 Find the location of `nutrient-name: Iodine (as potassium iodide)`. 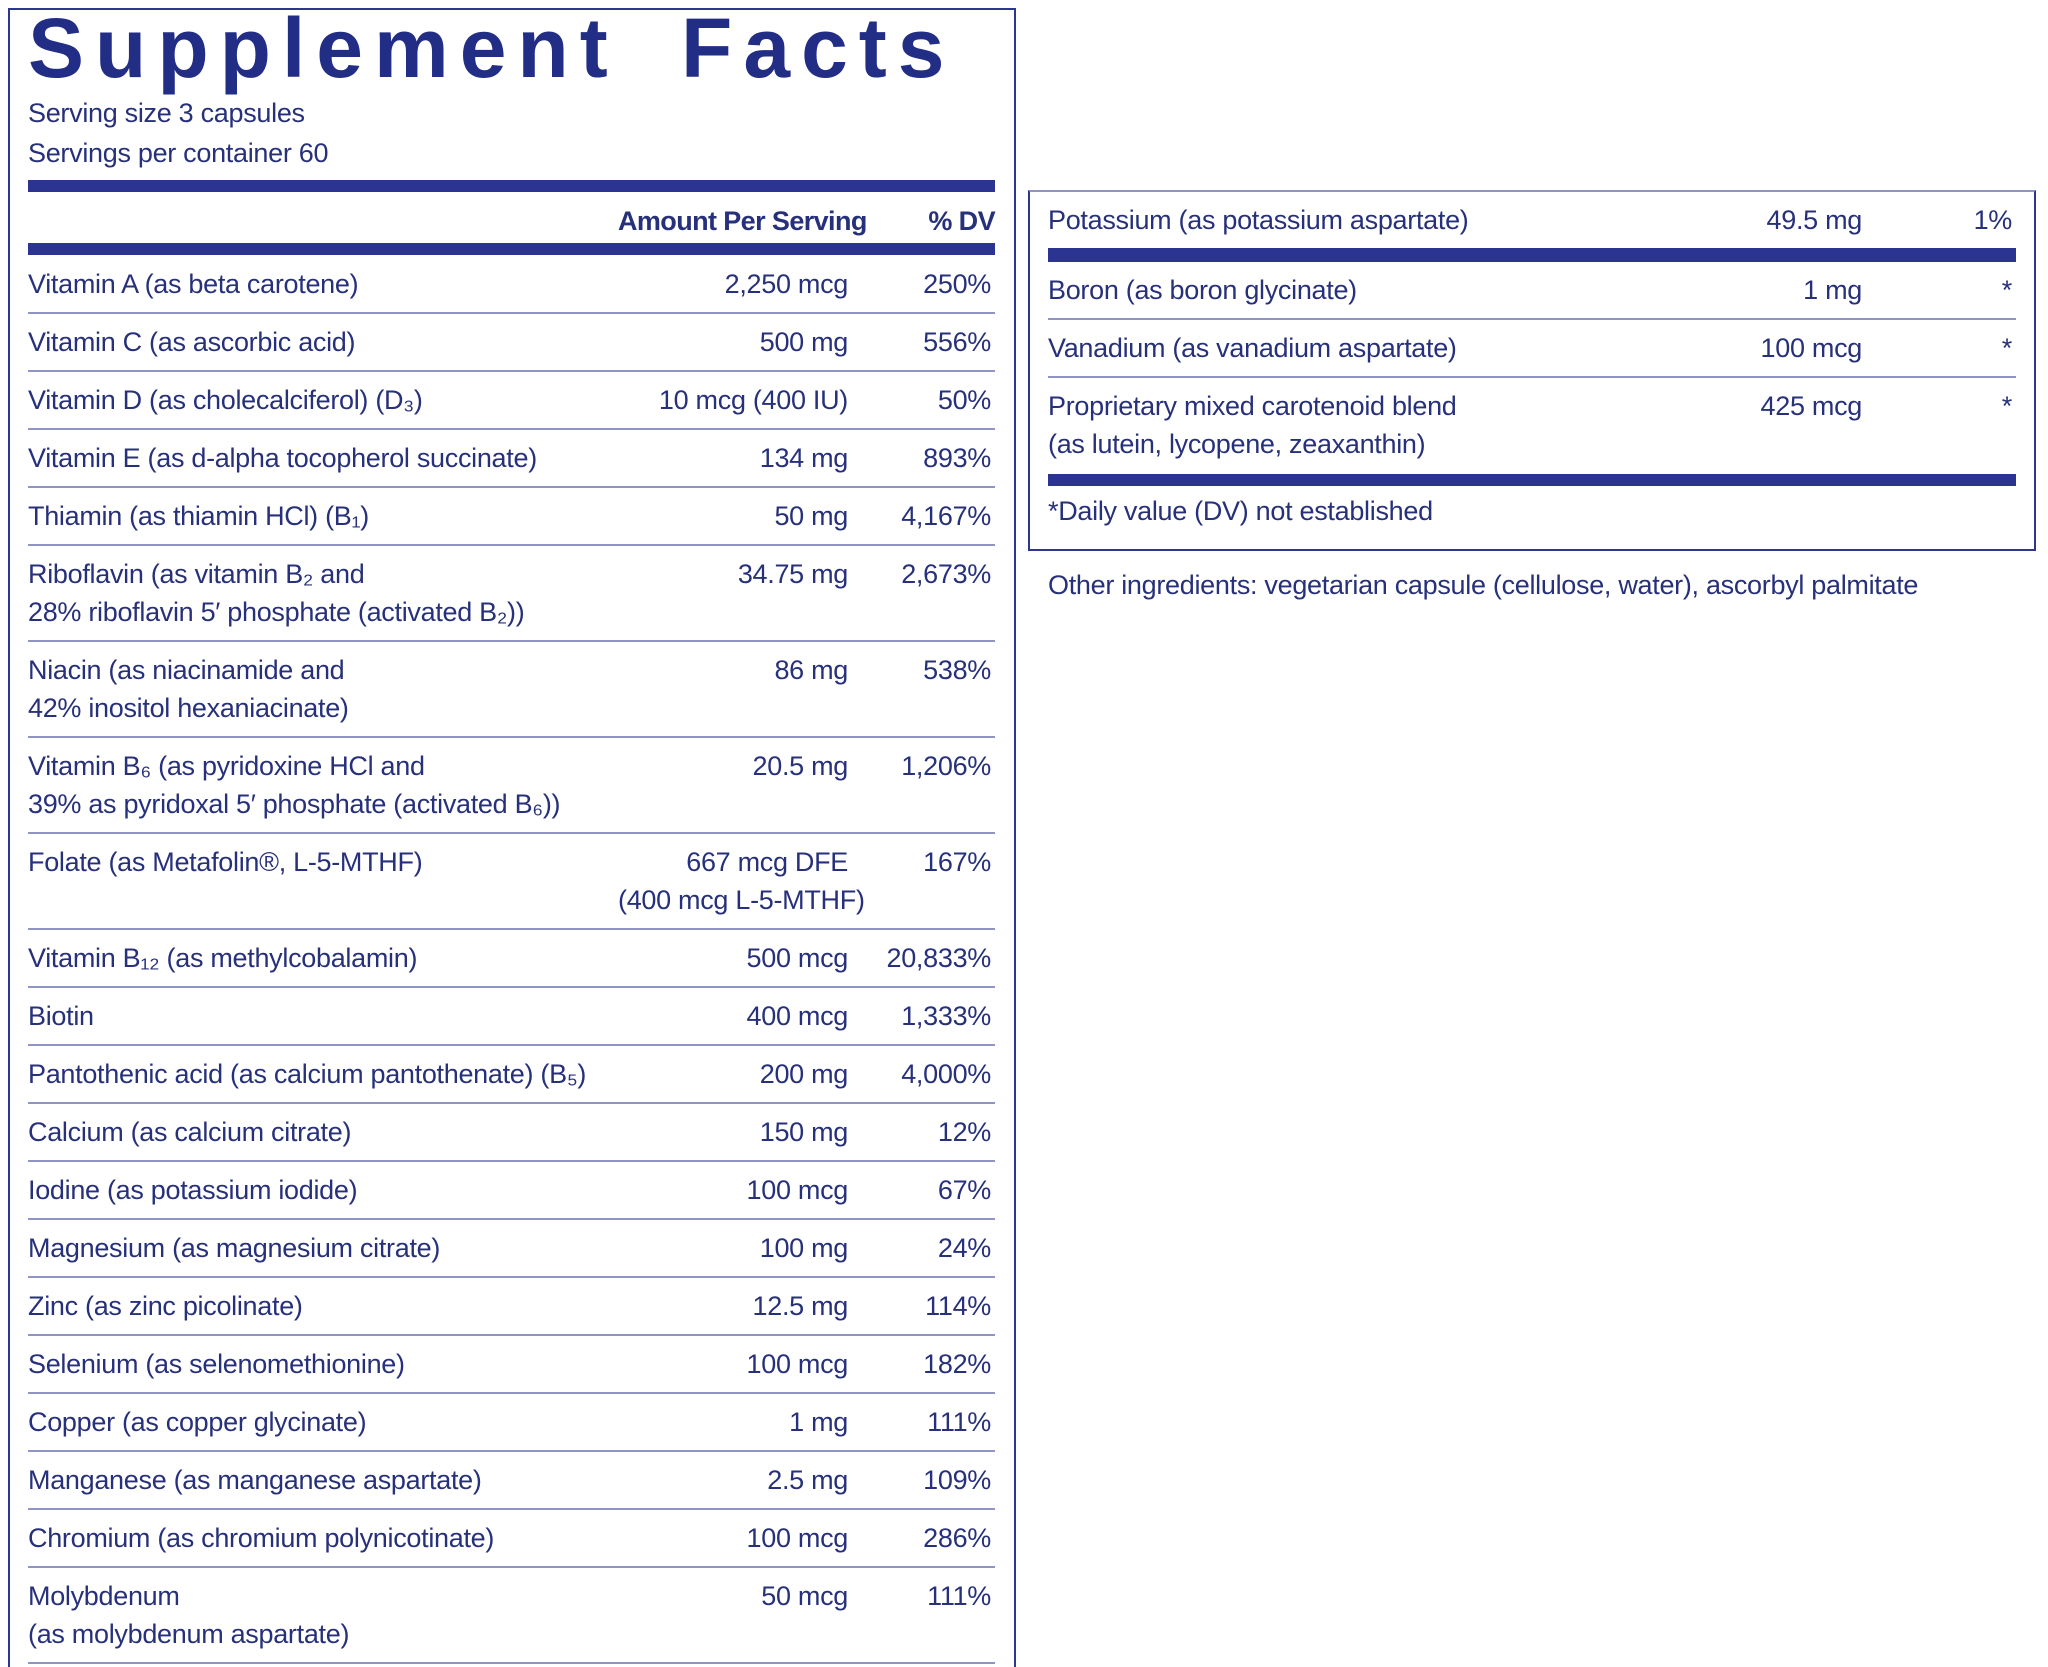

nutrient-name: Iodine (as potassium iodide) is located at coordinates (323, 1190).